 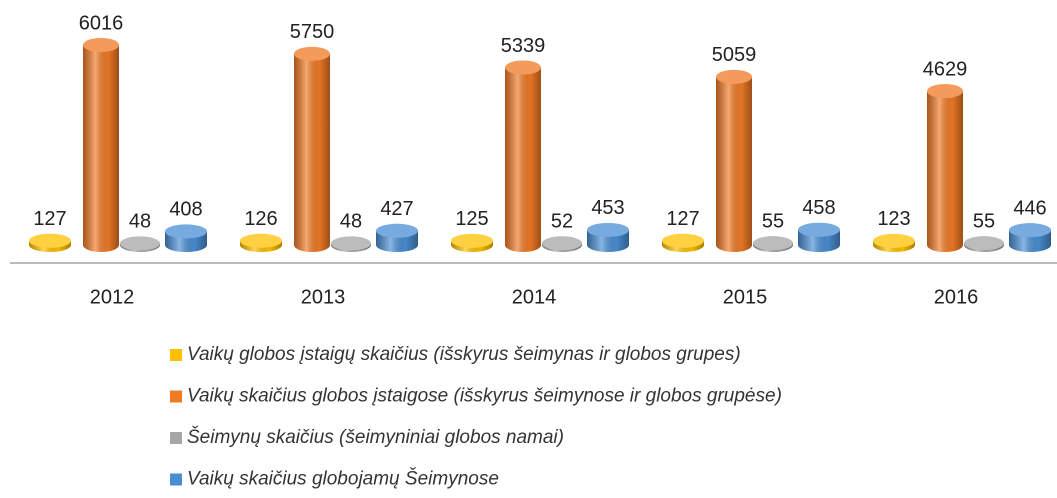 What do you see at coordinates (607, 208) in the screenshot?
I see `data-label: 453` at bounding box center [607, 208].